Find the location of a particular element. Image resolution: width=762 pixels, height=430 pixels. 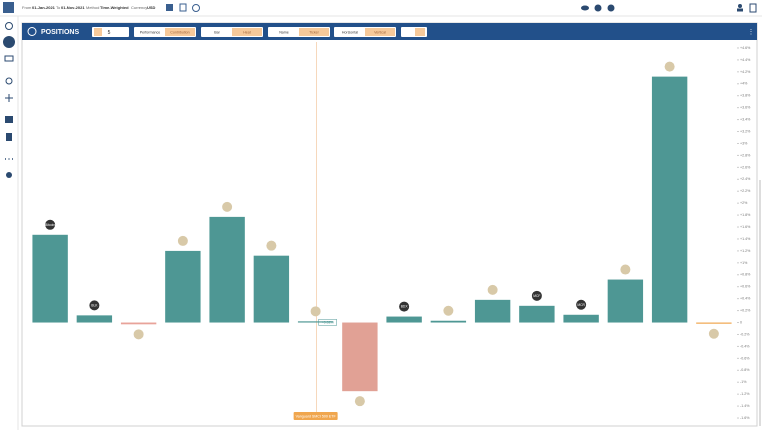

y-tick-label: +2.8% is located at coordinates (745, 155).